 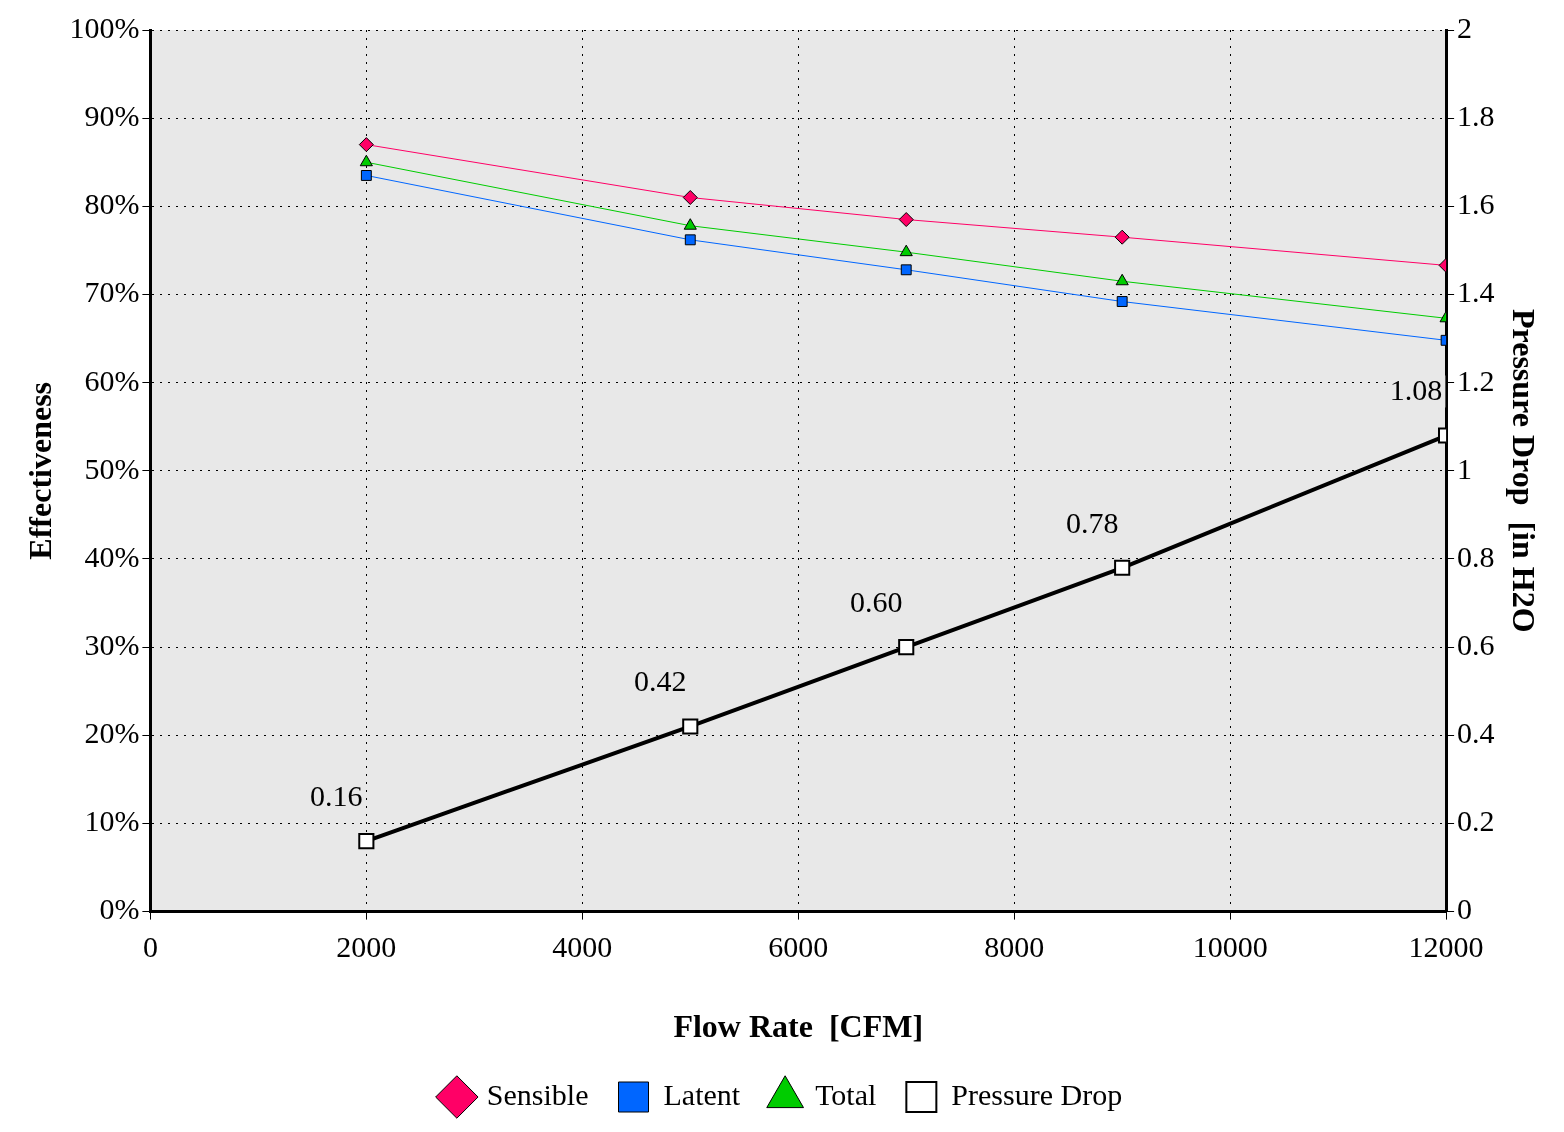 I want to click on x-tick-label: 2000, so click(x=366, y=947).